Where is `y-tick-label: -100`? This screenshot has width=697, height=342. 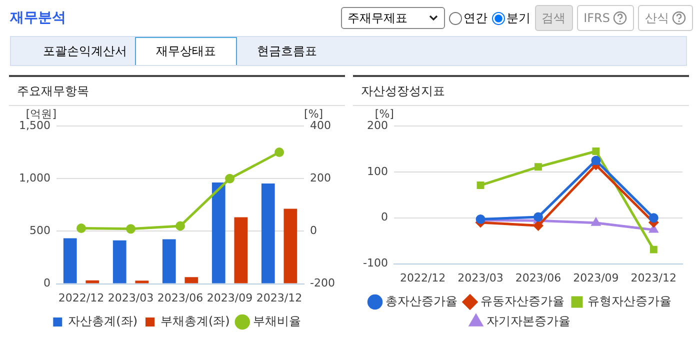 y-tick-label: -100 is located at coordinates (375, 263).